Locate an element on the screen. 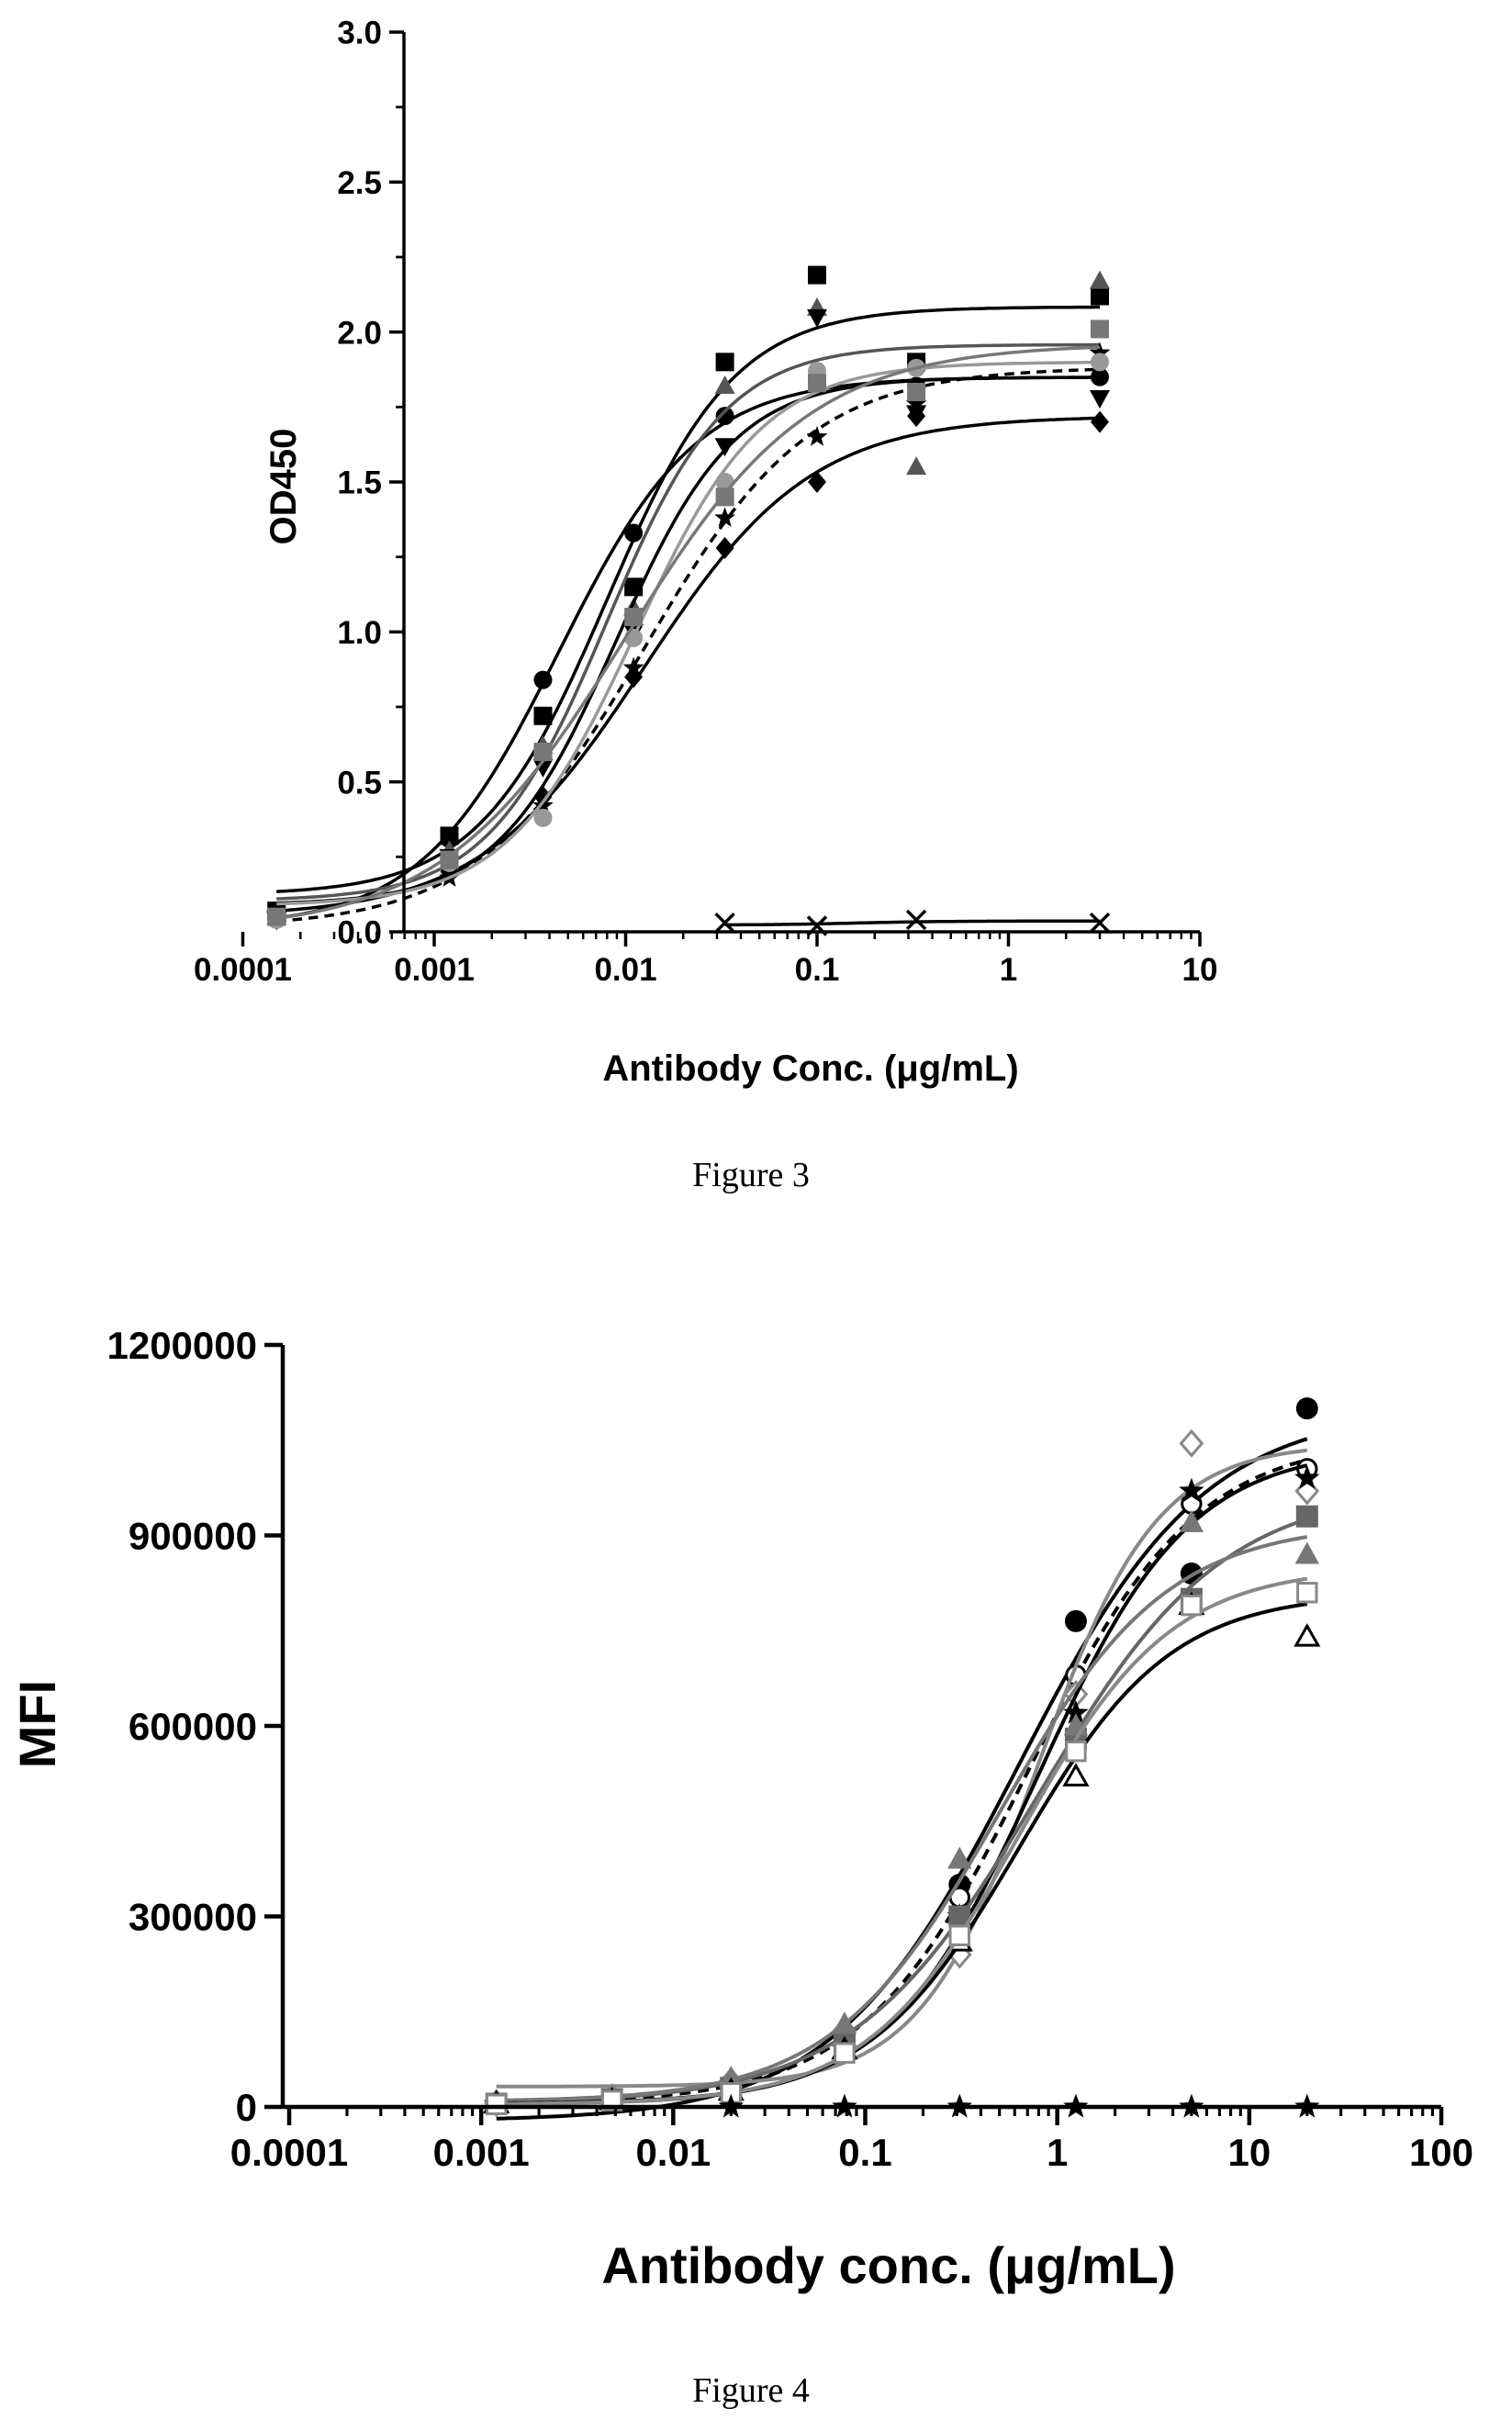 The image size is (1512, 2431). fig3-series-3-curve is located at coordinates (688, 622).